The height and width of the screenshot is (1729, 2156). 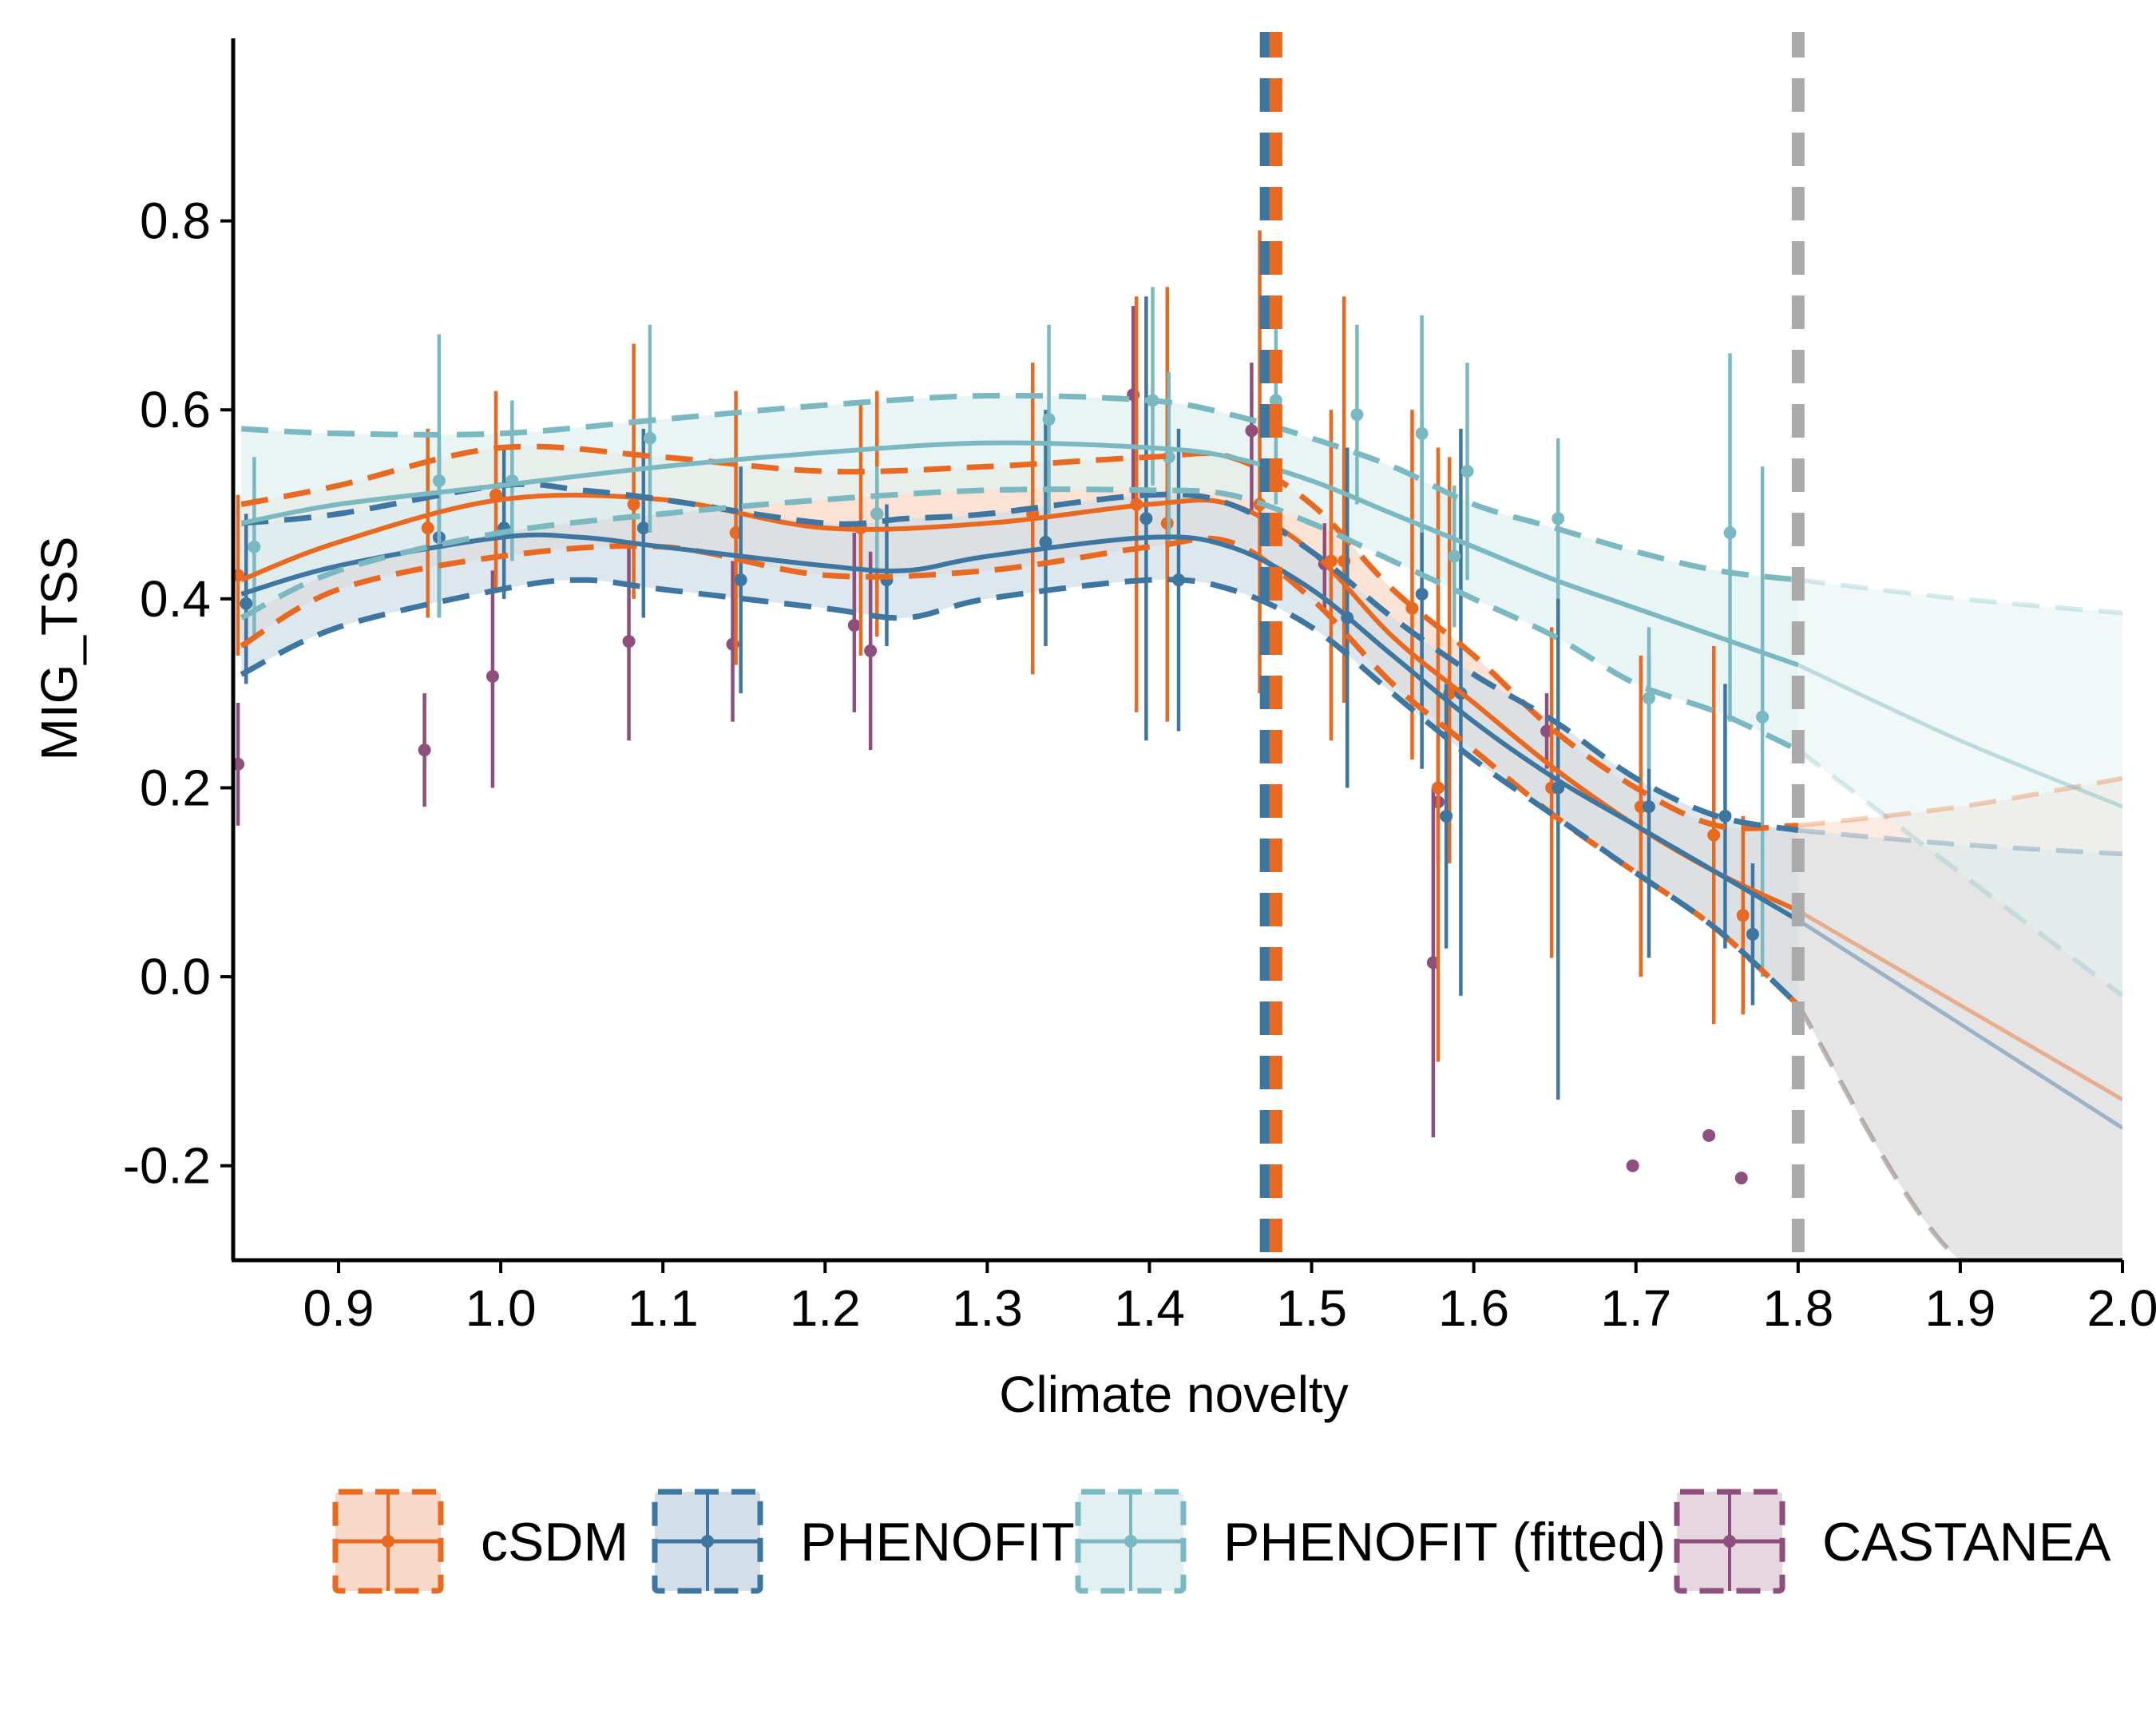 I want to click on x-axis-title: Climate novelty, so click(x=1174, y=1394).